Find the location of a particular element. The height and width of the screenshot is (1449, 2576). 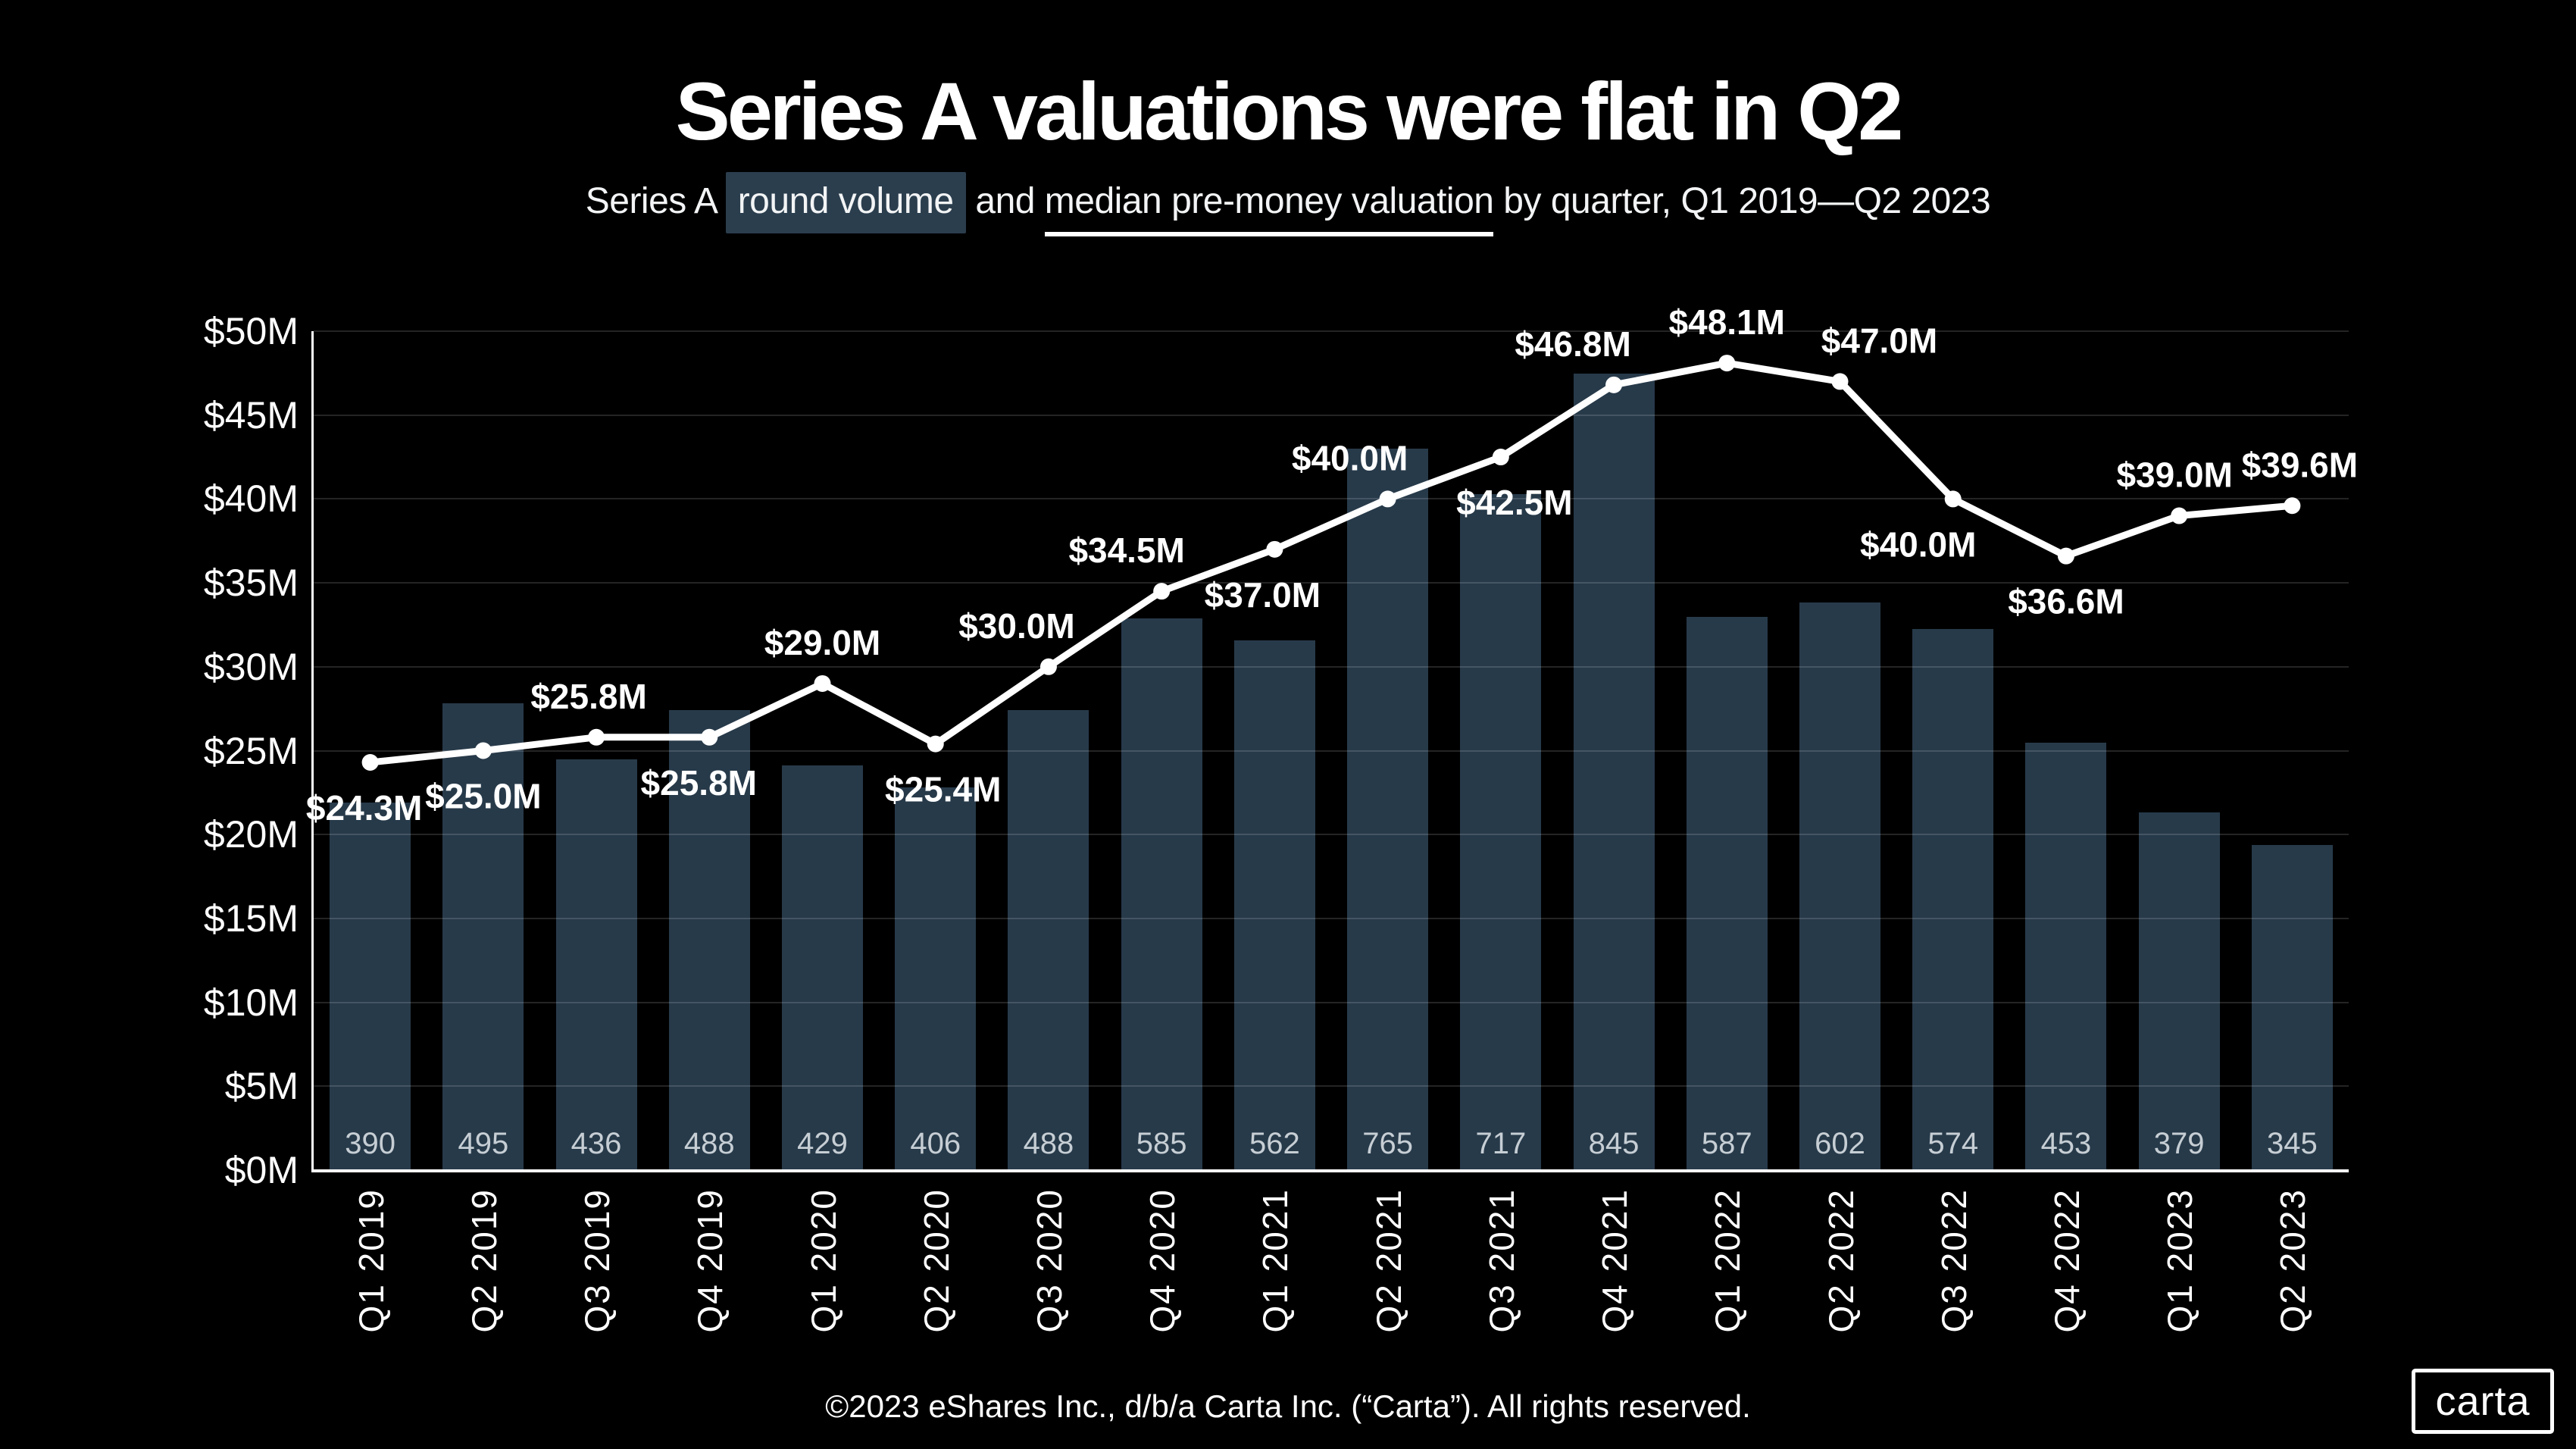

x-tick-label: Q4 2020 is located at coordinates (1163, 1260).